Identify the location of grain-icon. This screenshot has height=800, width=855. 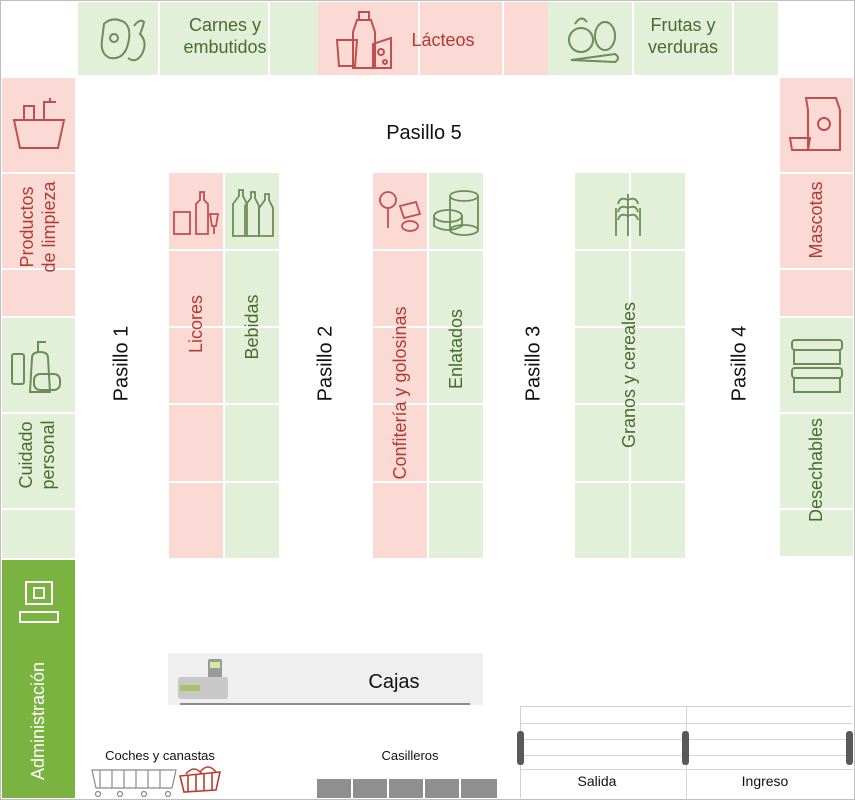
(628, 215).